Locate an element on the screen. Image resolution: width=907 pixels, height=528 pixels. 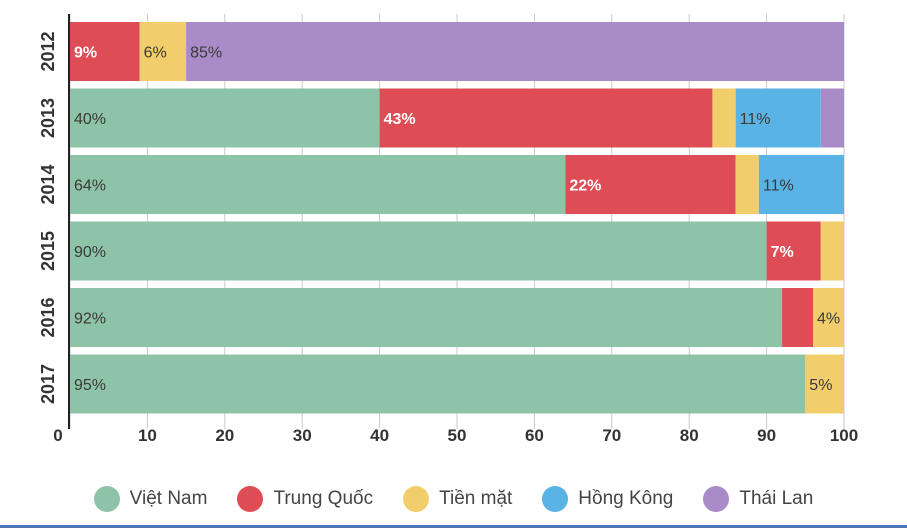
legend-item: Việt Nam is located at coordinates (150, 499).